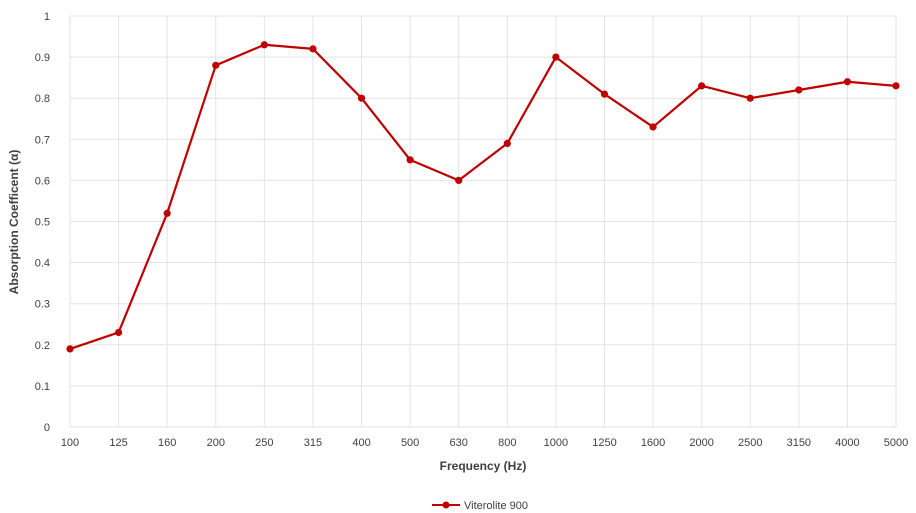 This screenshot has width=916, height=513. Describe the element at coordinates (42, 346) in the screenshot. I see `y-tick-label: 0.2` at that location.